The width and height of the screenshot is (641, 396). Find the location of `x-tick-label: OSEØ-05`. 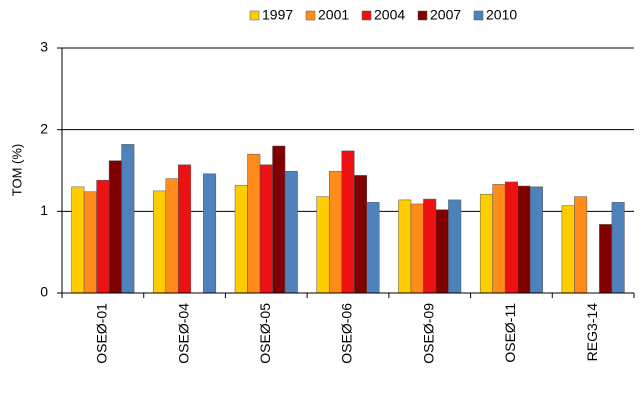

x-tick-label: OSEØ-05 is located at coordinates (265, 333).